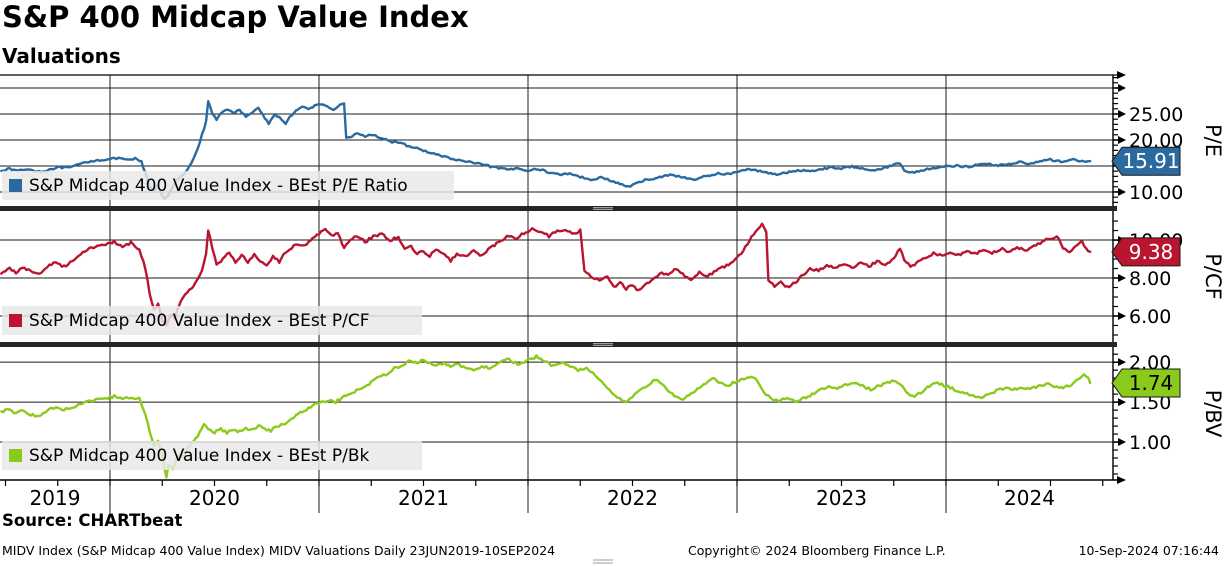 Image resolution: width=1224 pixels, height=566 pixels. I want to click on pe-ytick-label: 25.00, so click(1156, 115).